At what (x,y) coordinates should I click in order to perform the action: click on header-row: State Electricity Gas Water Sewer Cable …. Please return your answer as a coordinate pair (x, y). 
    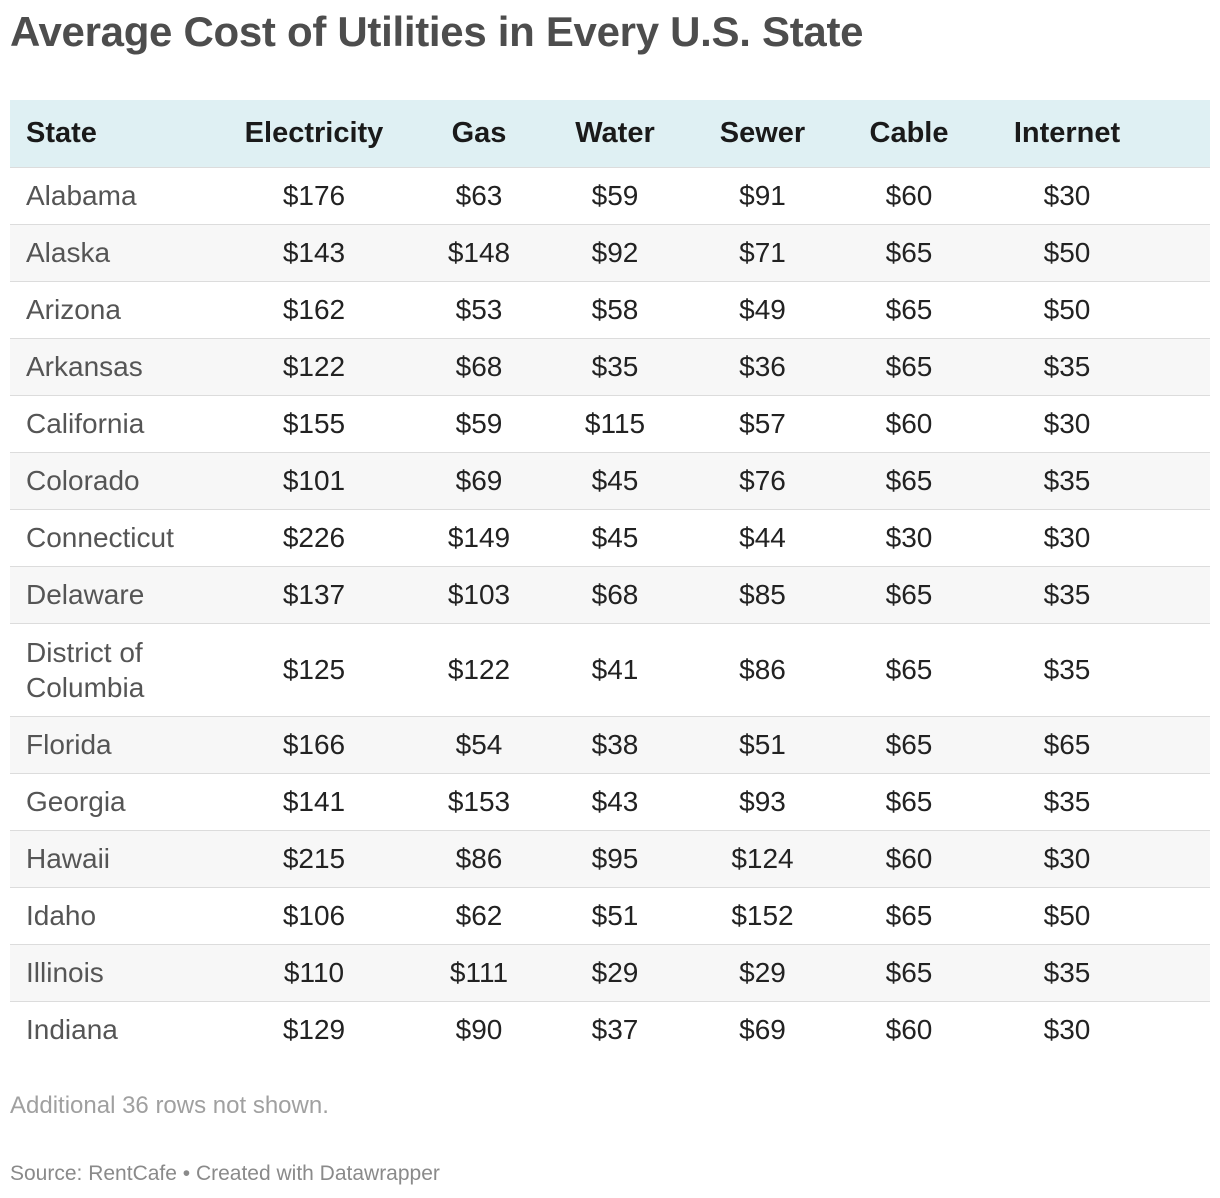
    Looking at the image, I should click on (610, 133).